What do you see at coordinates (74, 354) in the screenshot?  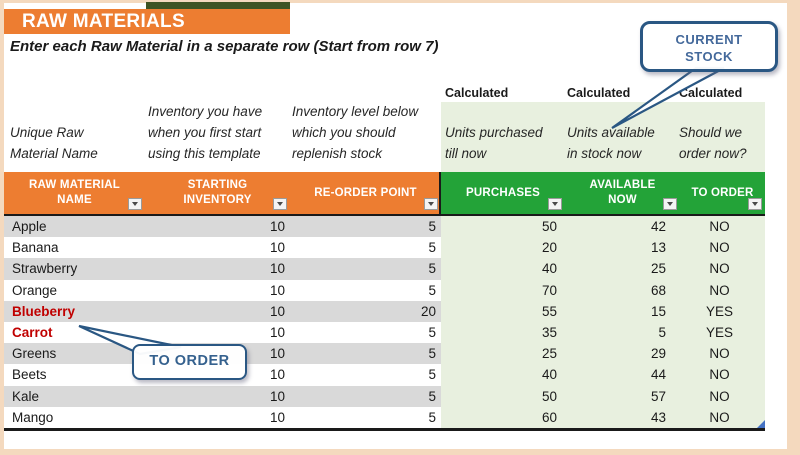 I see `cell-raw-material-name: Greens` at bounding box center [74, 354].